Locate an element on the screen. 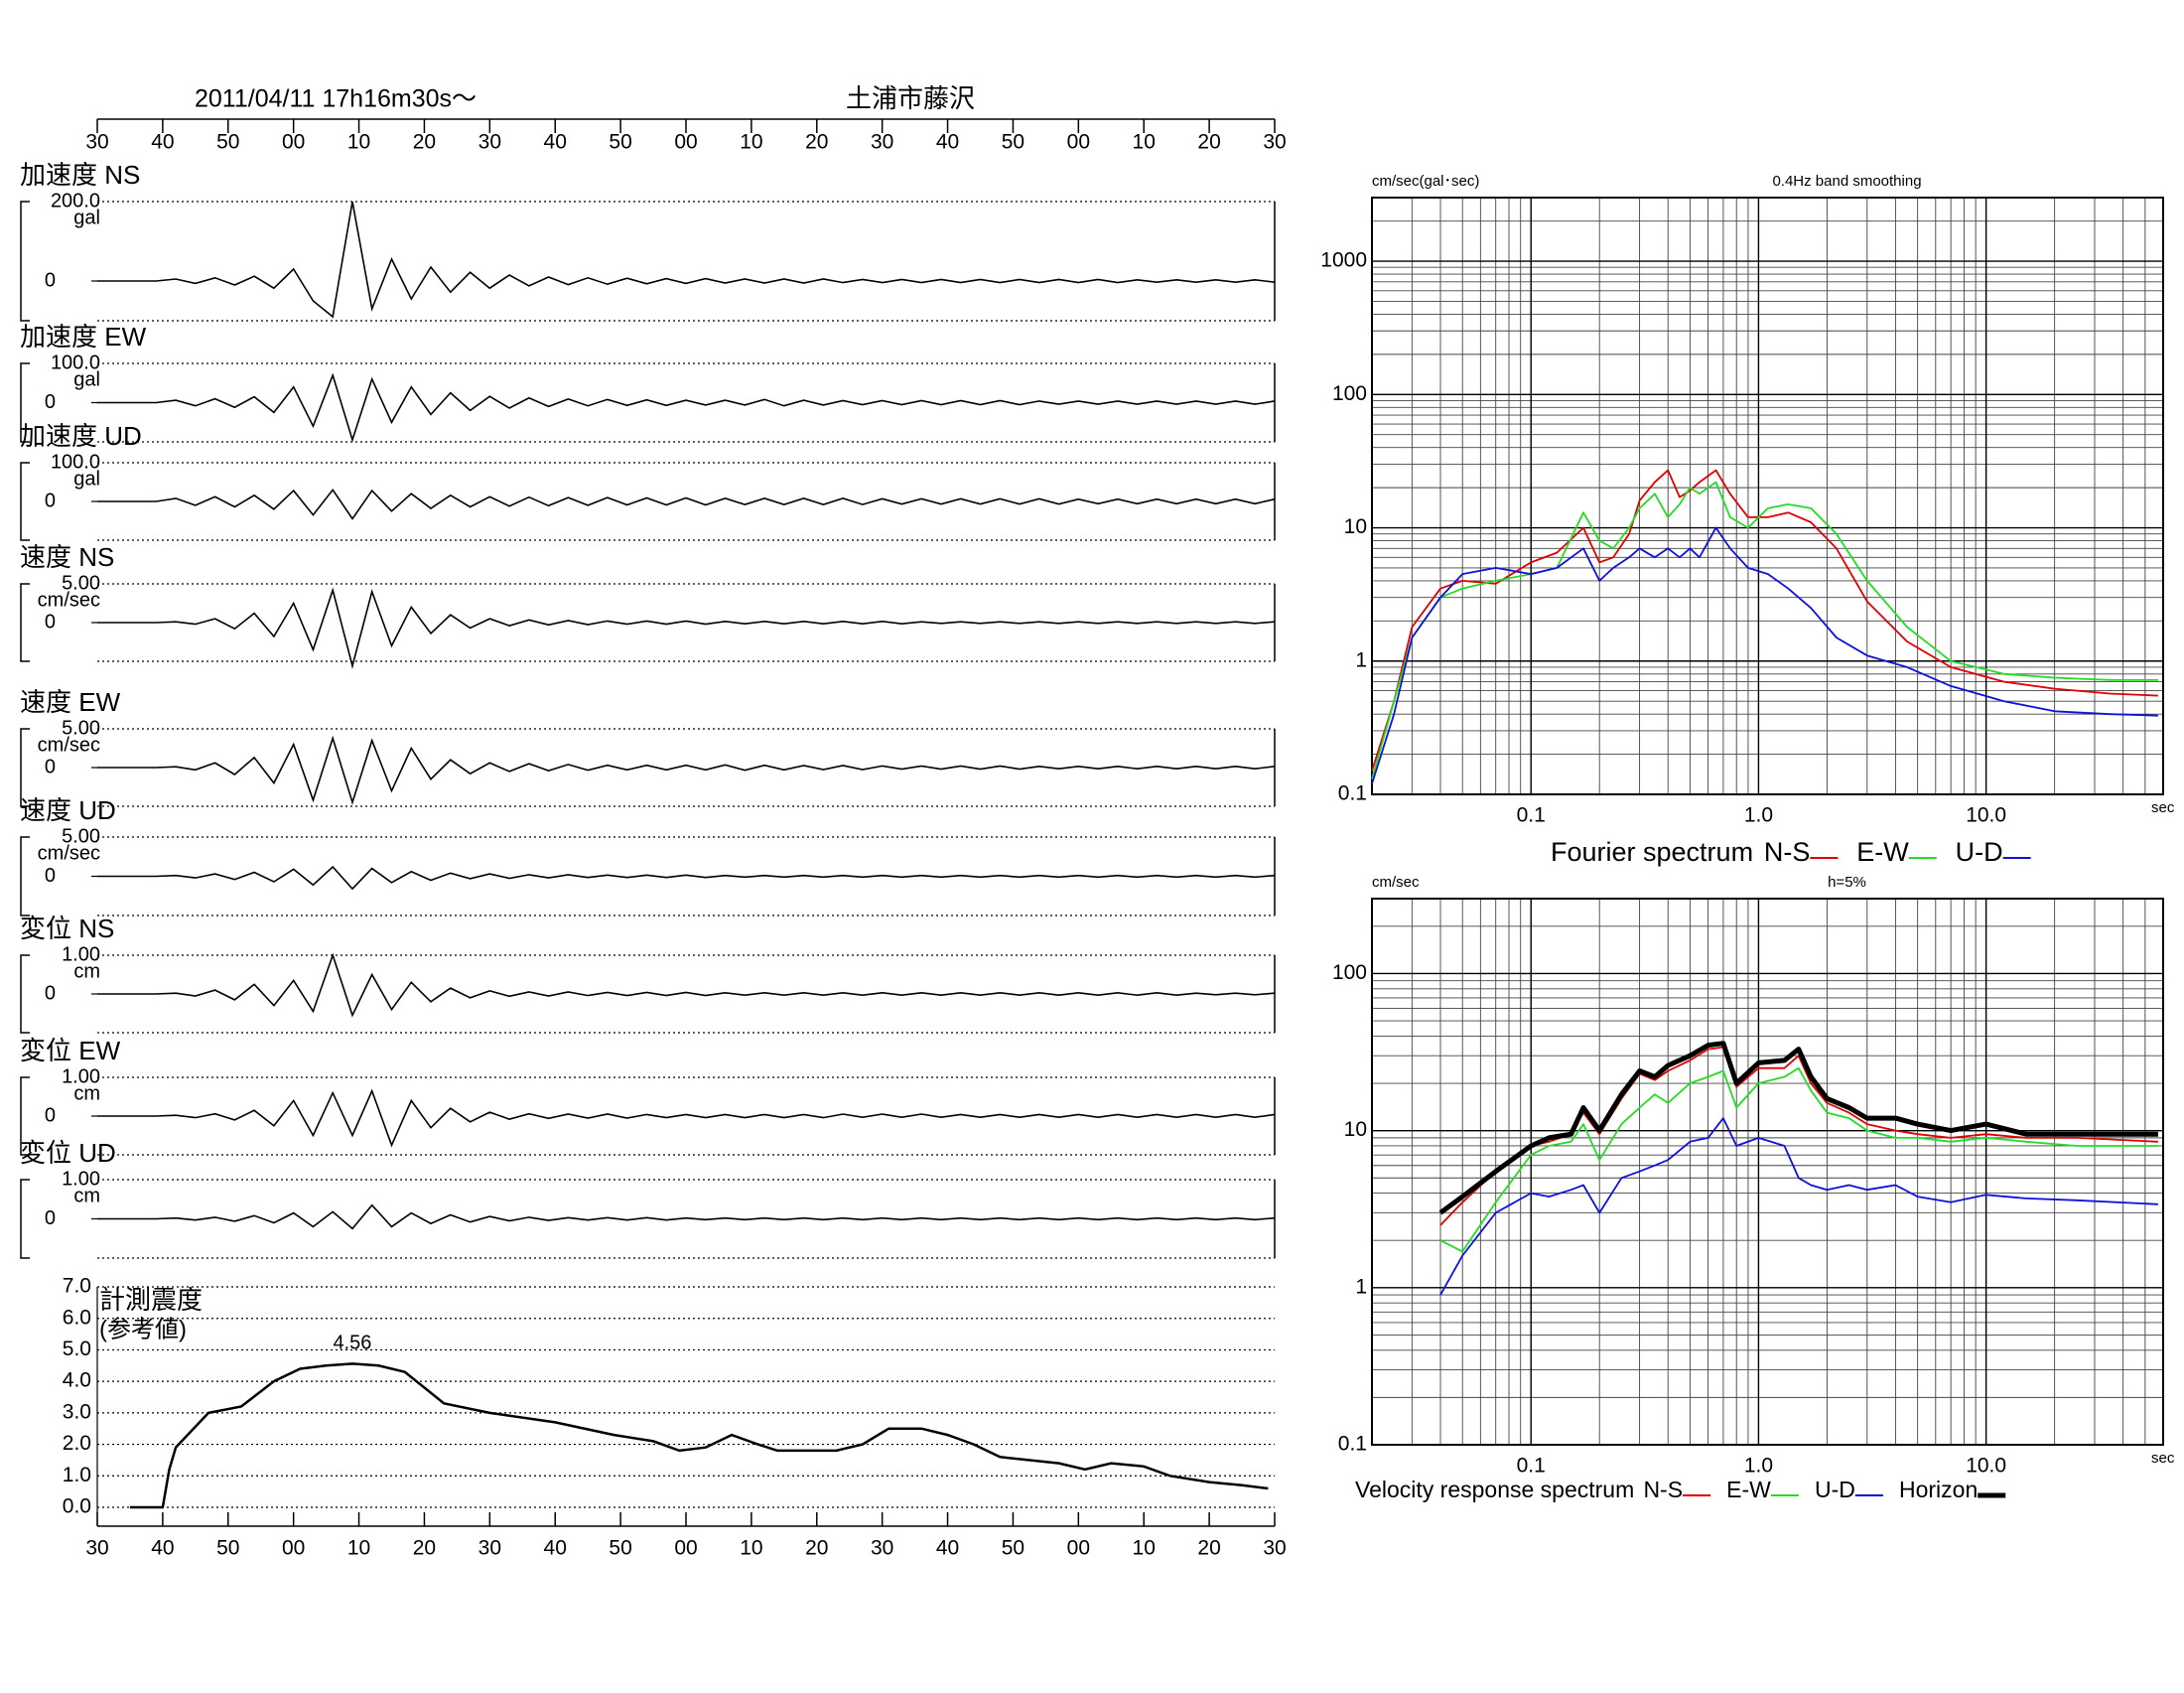 The image size is (2184, 1693). y-tick-label: 1 is located at coordinates (1361, 660).